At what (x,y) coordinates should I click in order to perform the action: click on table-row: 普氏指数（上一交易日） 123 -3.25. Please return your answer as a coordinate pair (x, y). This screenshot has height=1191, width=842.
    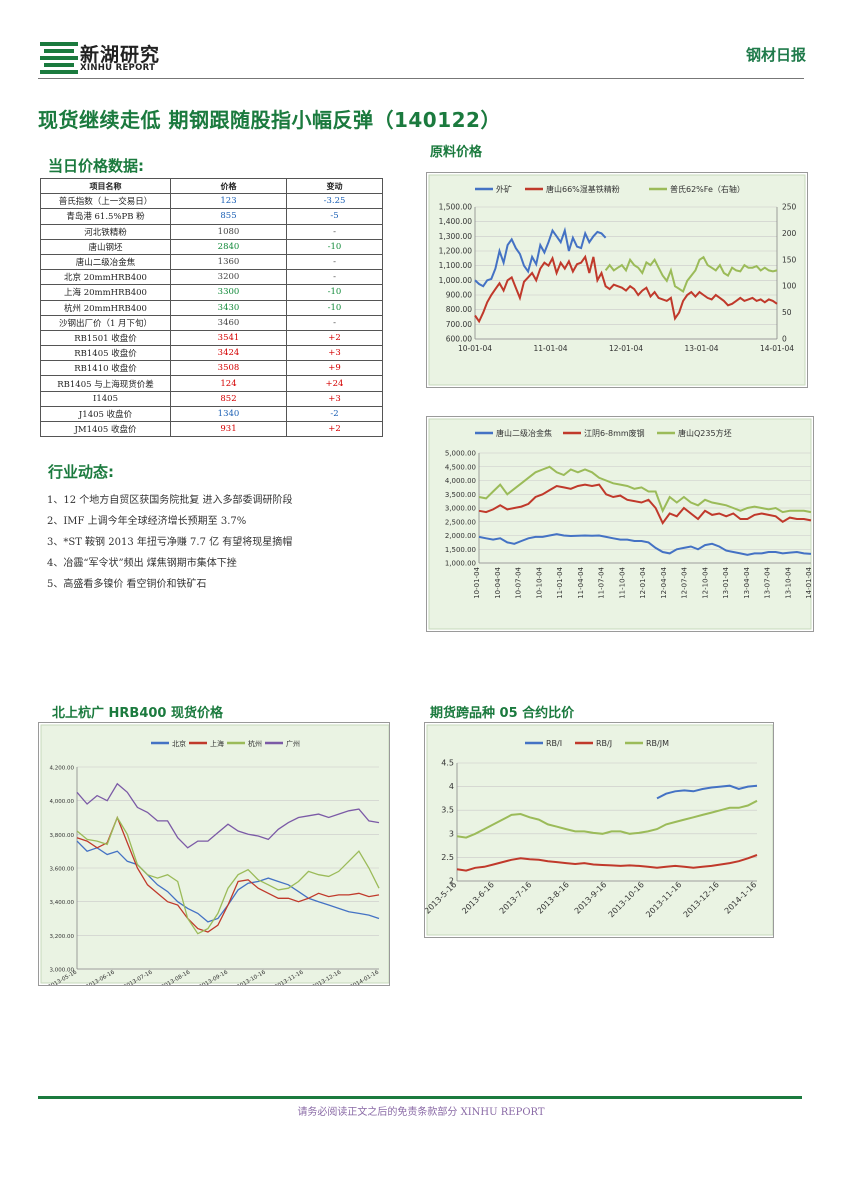
    Looking at the image, I should click on (211, 201).